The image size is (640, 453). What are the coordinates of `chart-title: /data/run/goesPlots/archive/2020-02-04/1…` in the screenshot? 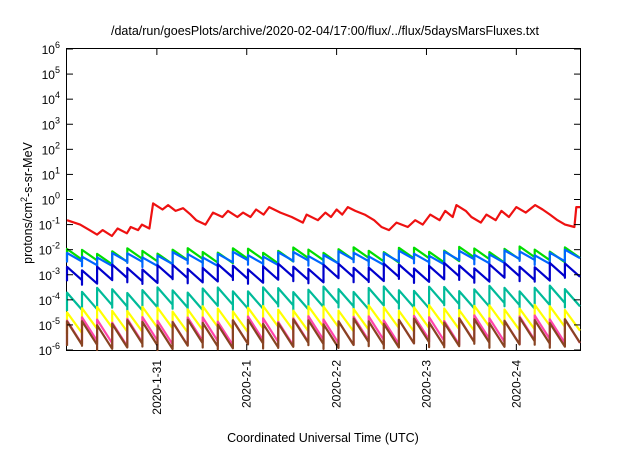 It's located at (325, 31).